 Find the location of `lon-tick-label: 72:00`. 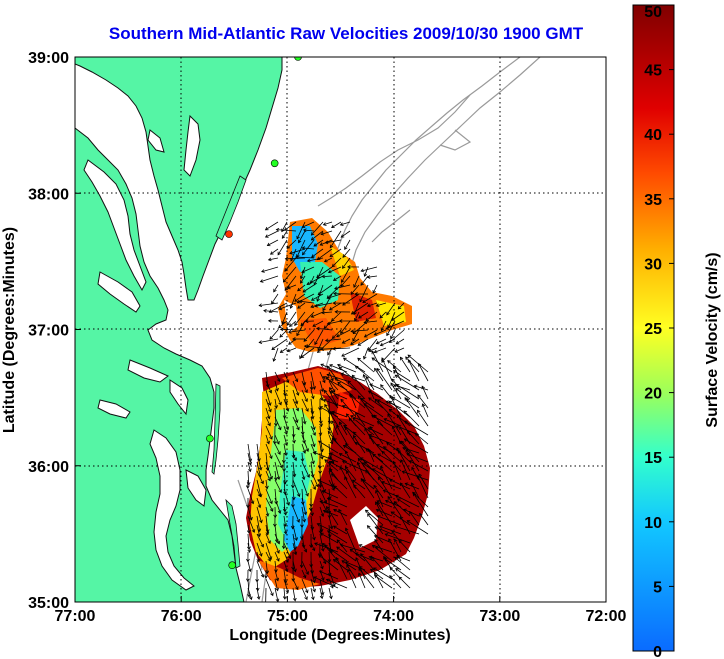

lon-tick-label: 72:00 is located at coordinates (606, 616).